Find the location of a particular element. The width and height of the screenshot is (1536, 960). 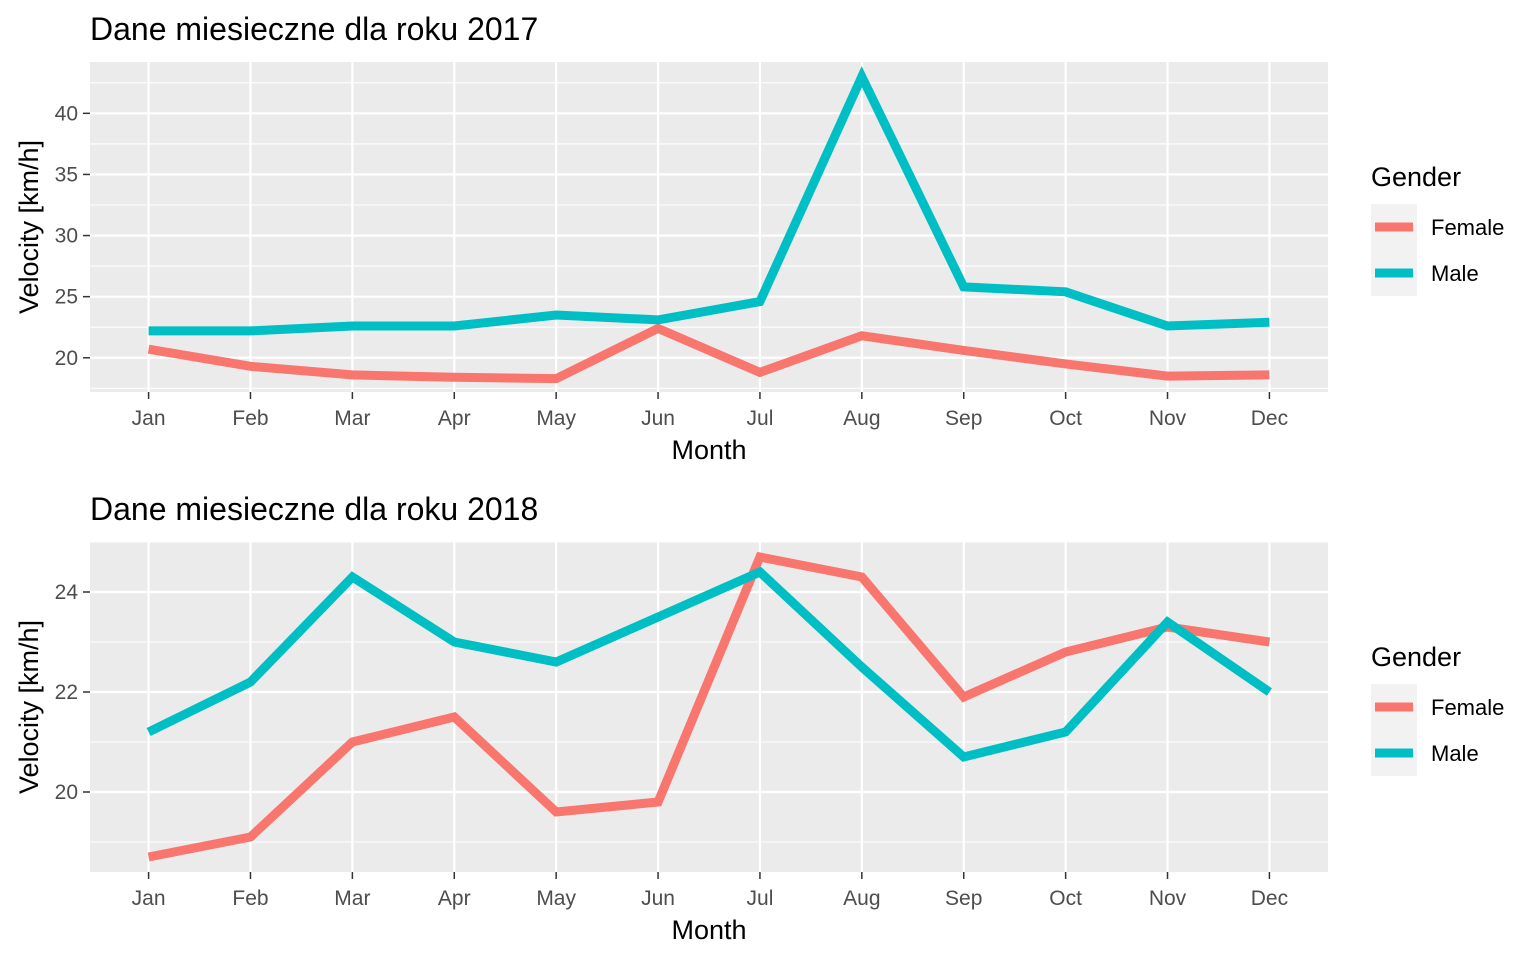

chart-title: Dane miesieczne dla roku 2017 is located at coordinates (314, 29).